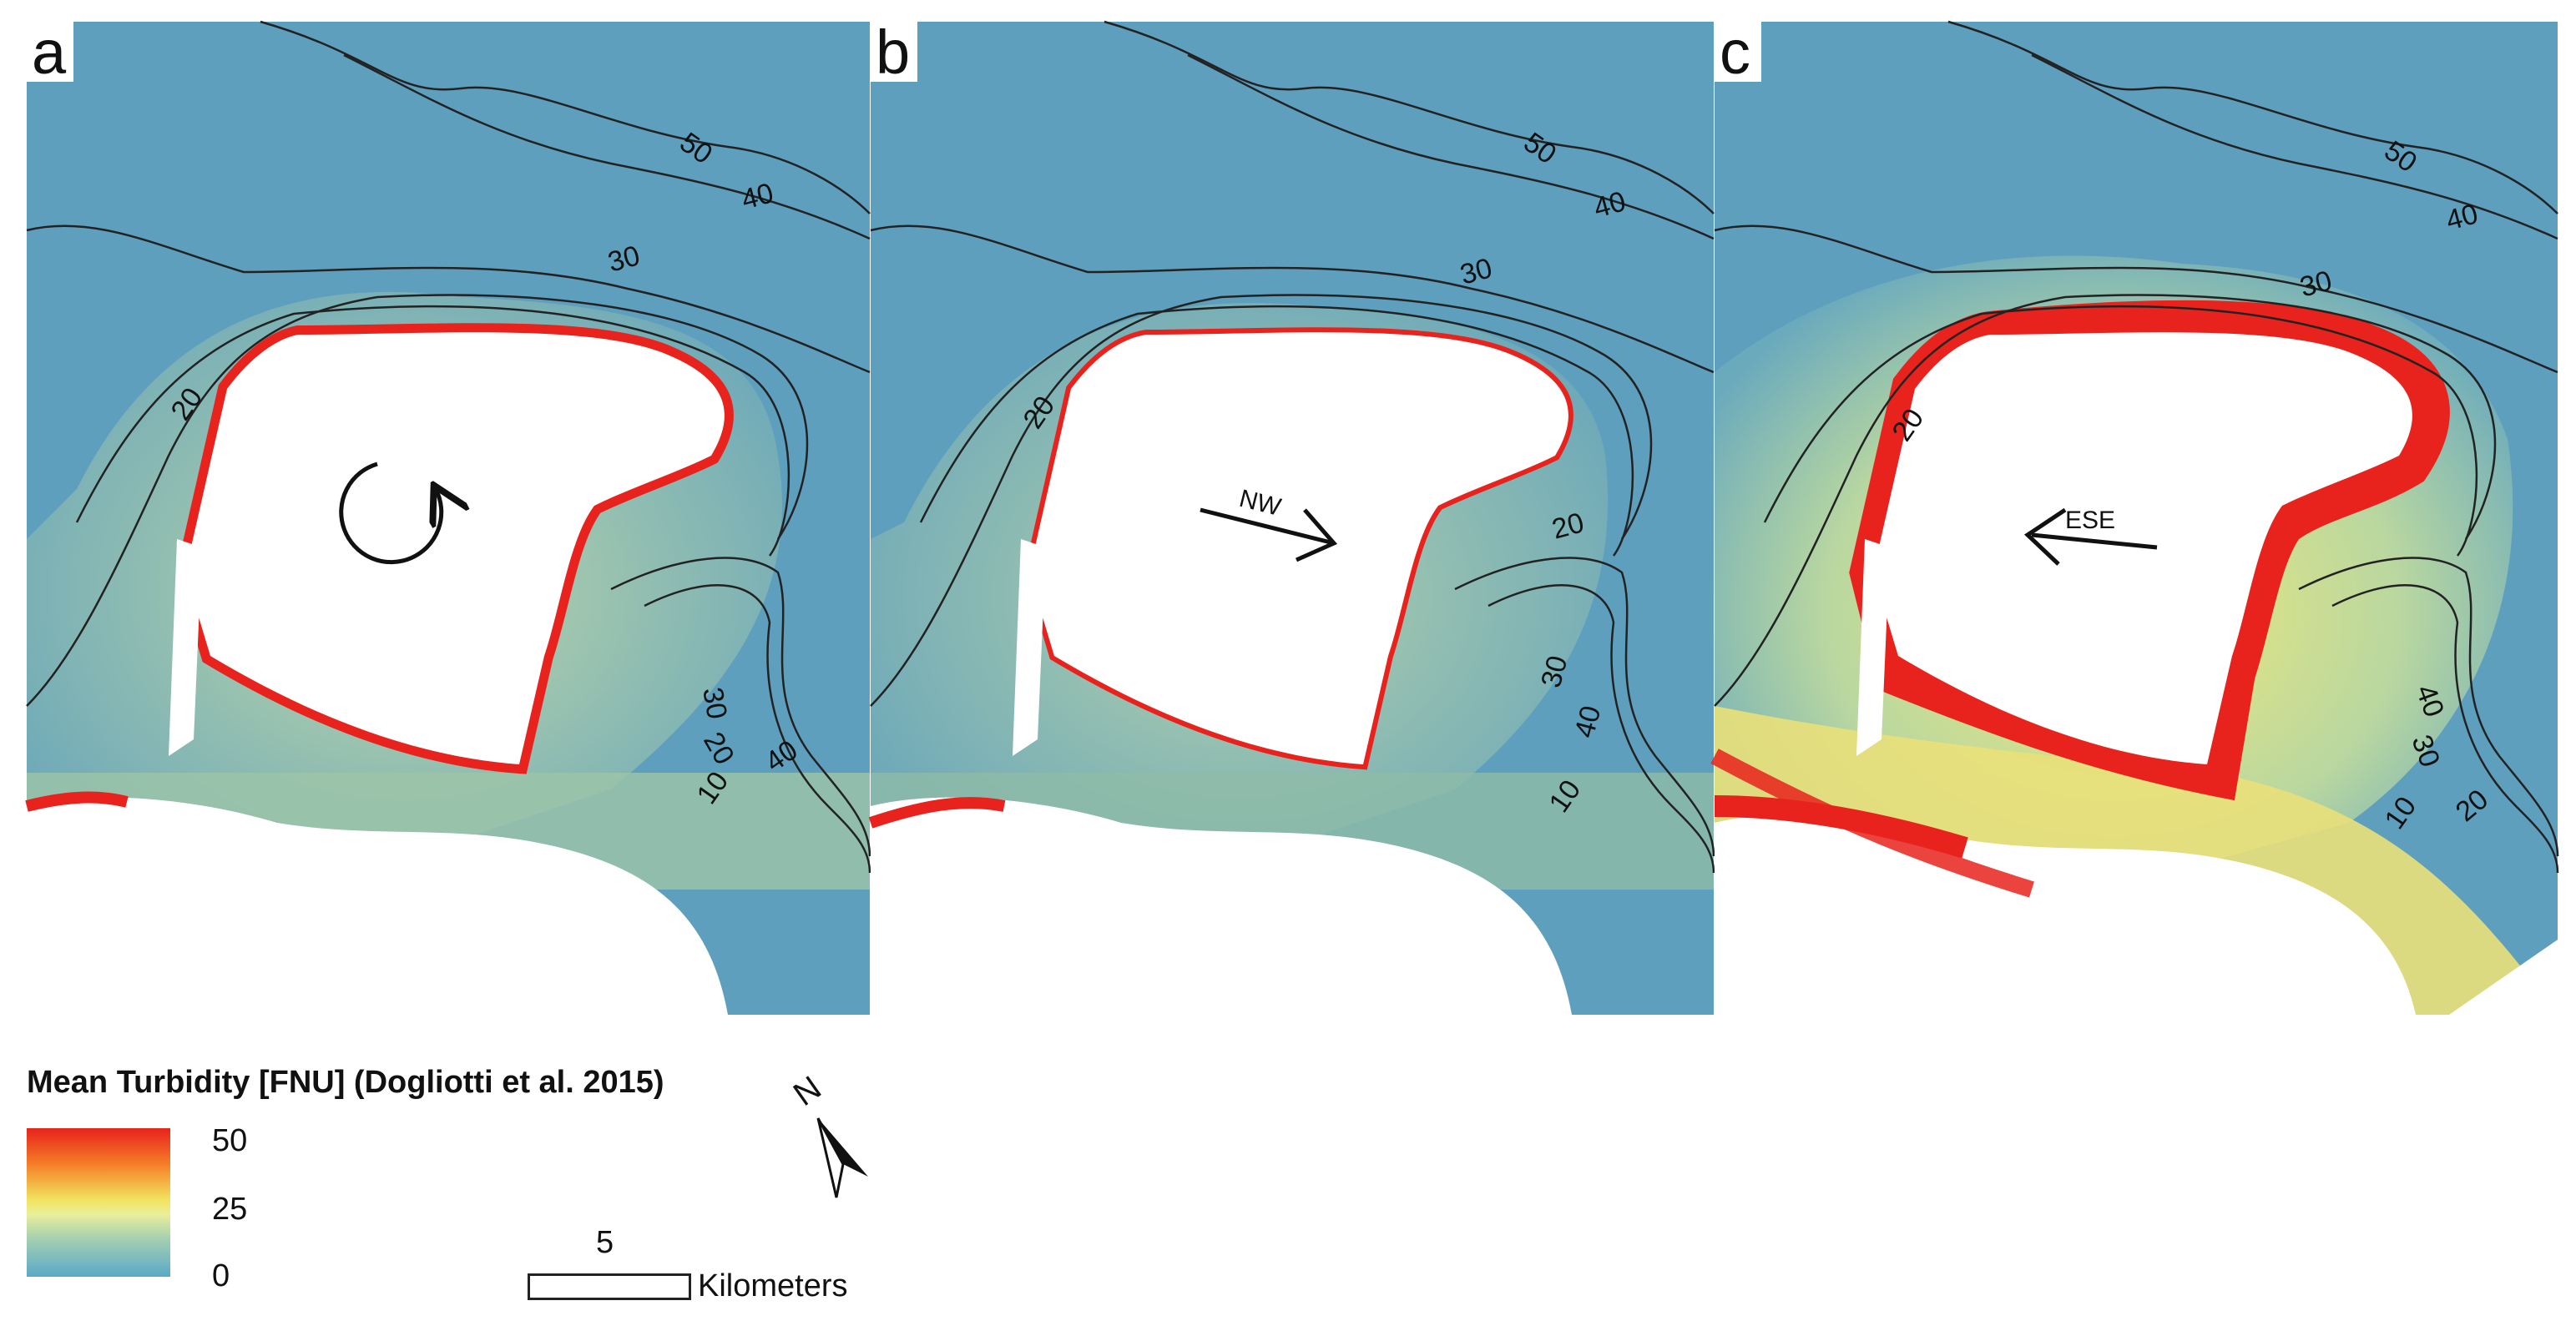 The height and width of the screenshot is (1326, 2576). Describe the element at coordinates (2503, 977) in the screenshot. I see `map-corner-cut` at that location.